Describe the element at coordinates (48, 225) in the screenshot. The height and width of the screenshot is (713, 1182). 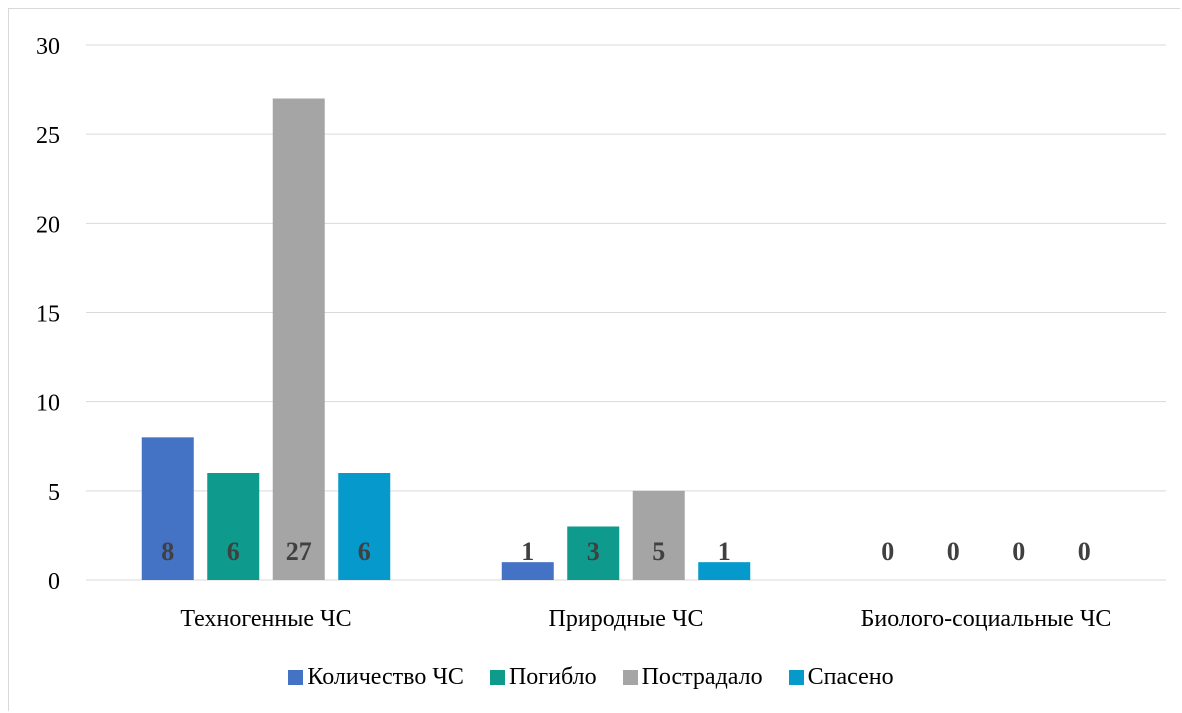
I see `y-tick-label: 20` at that location.